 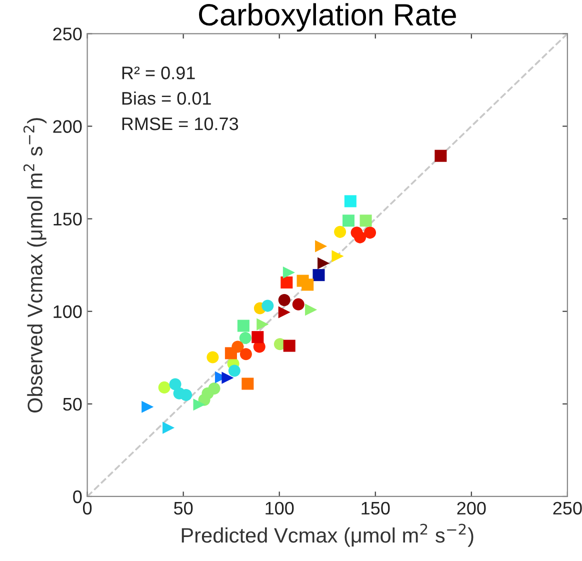 I want to click on y-tick-label: 0, so click(x=77, y=497).